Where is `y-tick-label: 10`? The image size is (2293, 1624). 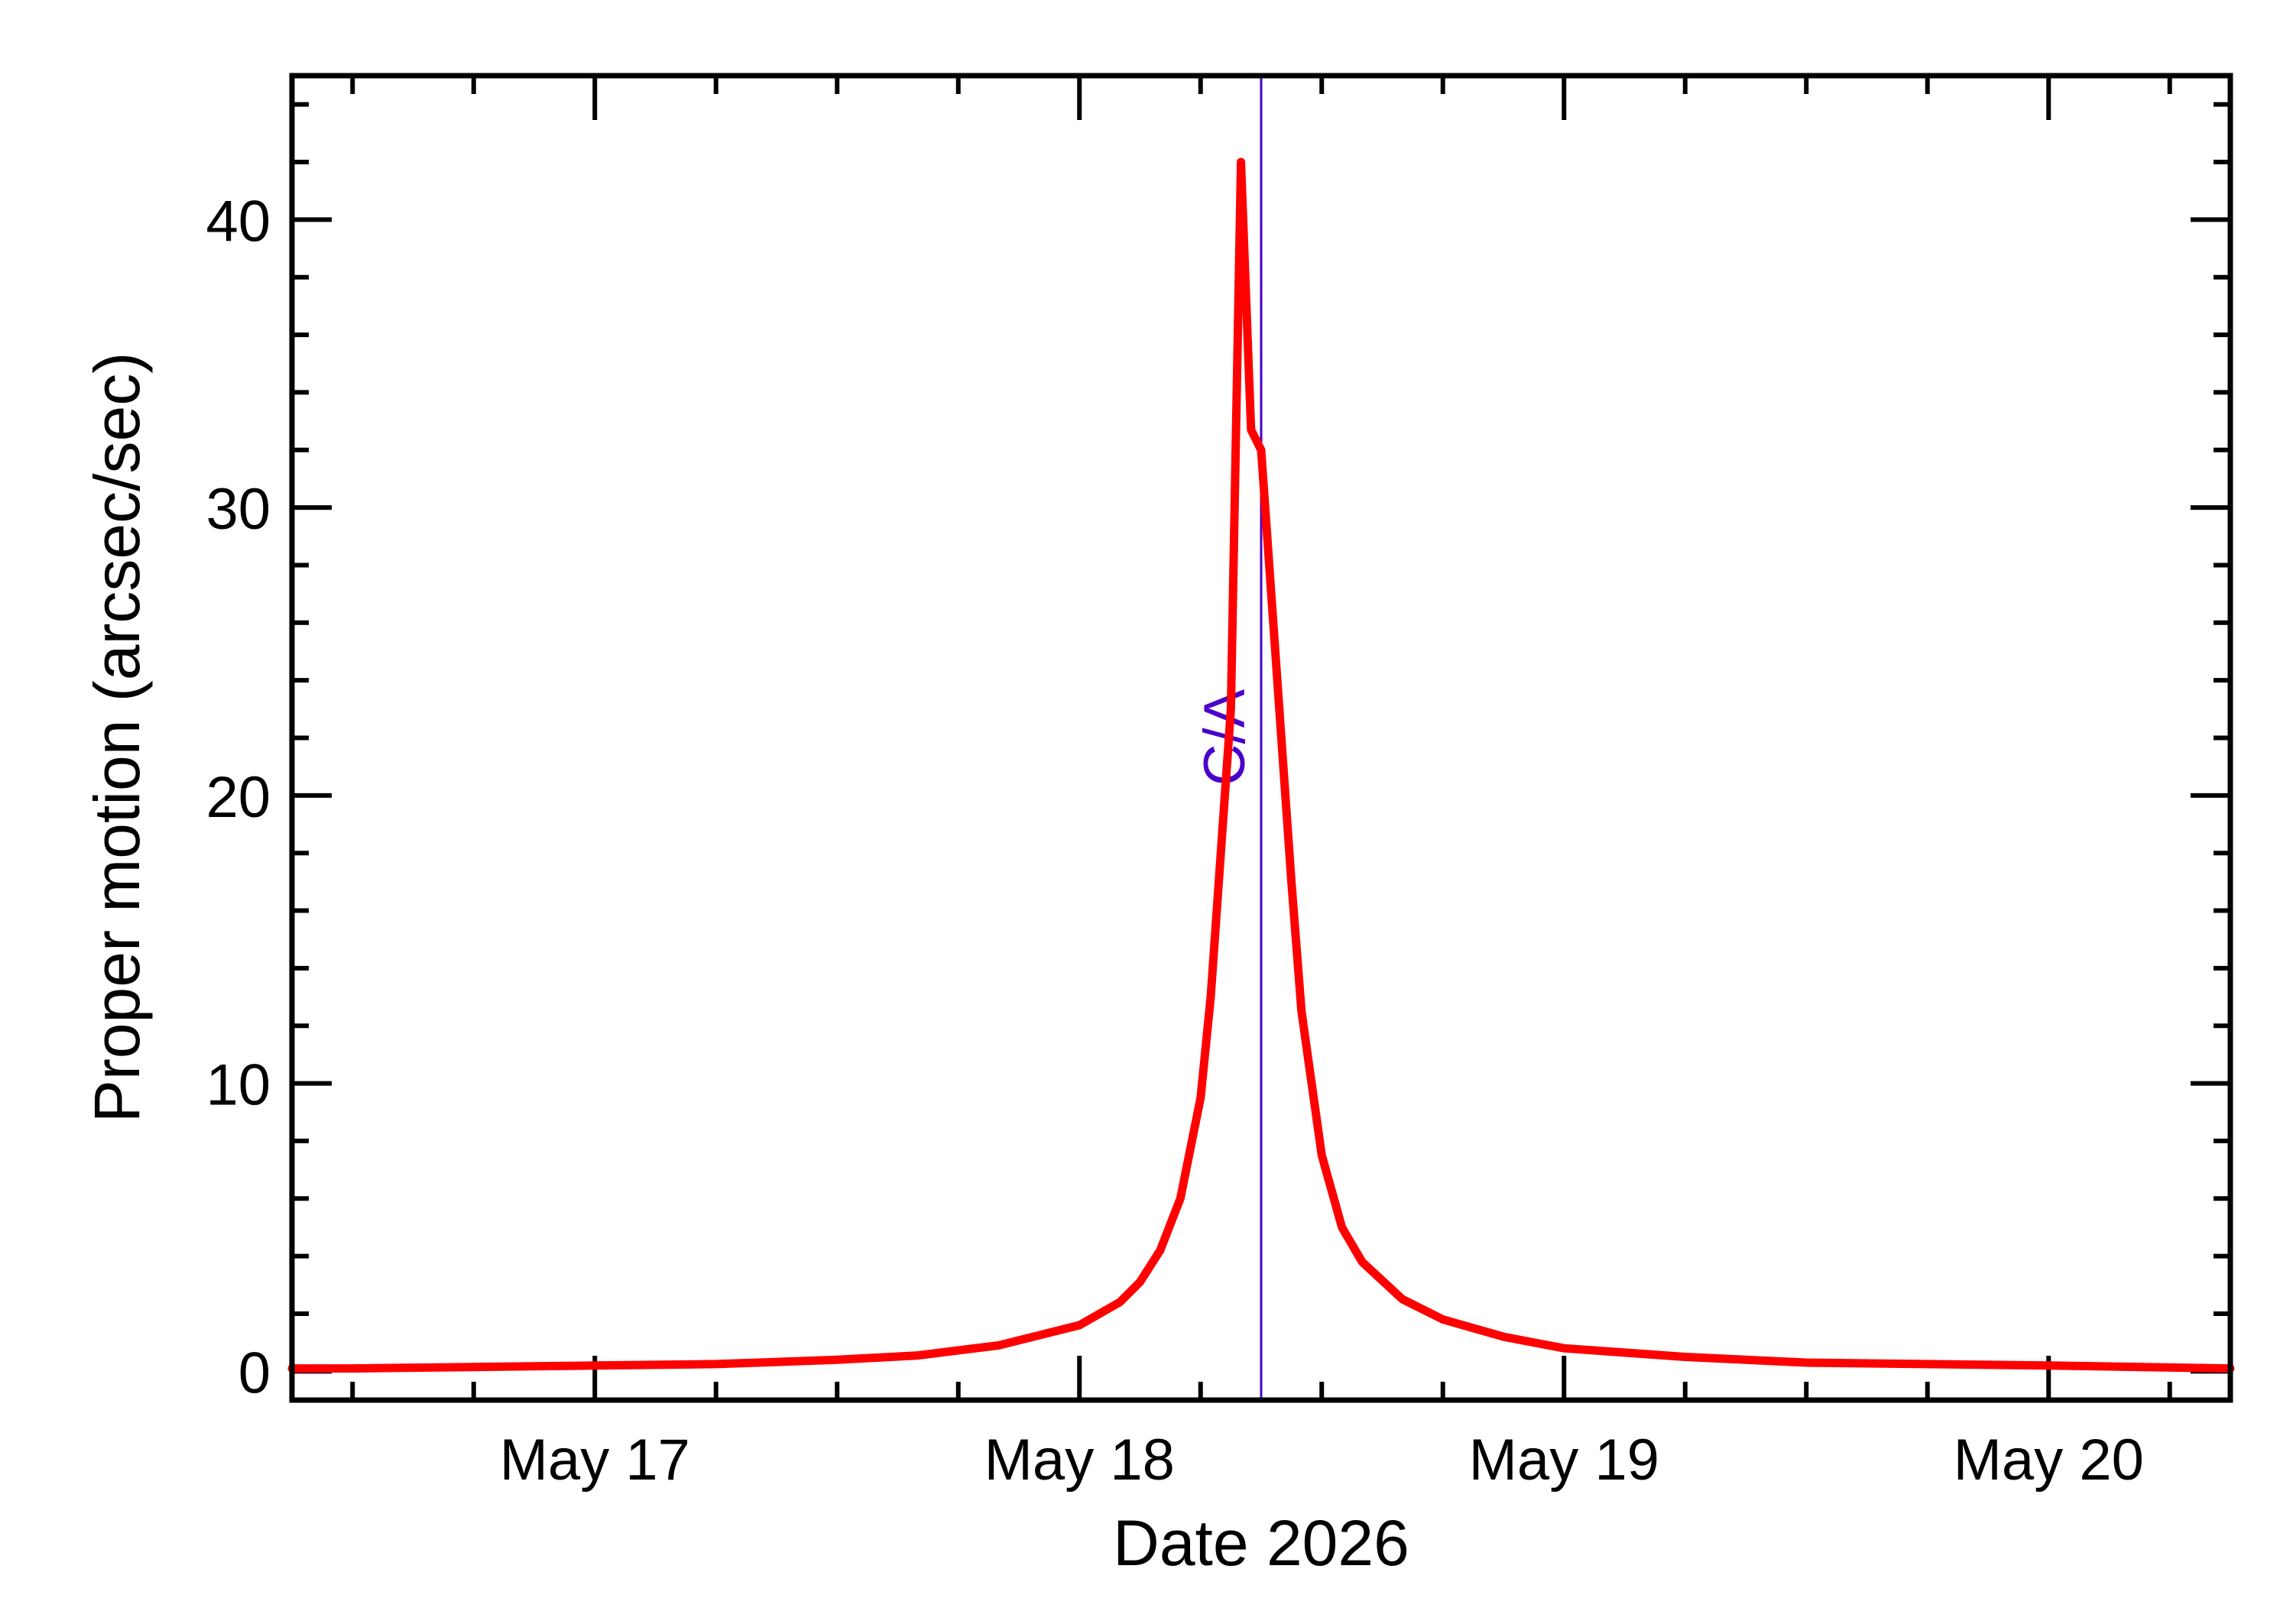
y-tick-label: 10 is located at coordinates (239, 1085).